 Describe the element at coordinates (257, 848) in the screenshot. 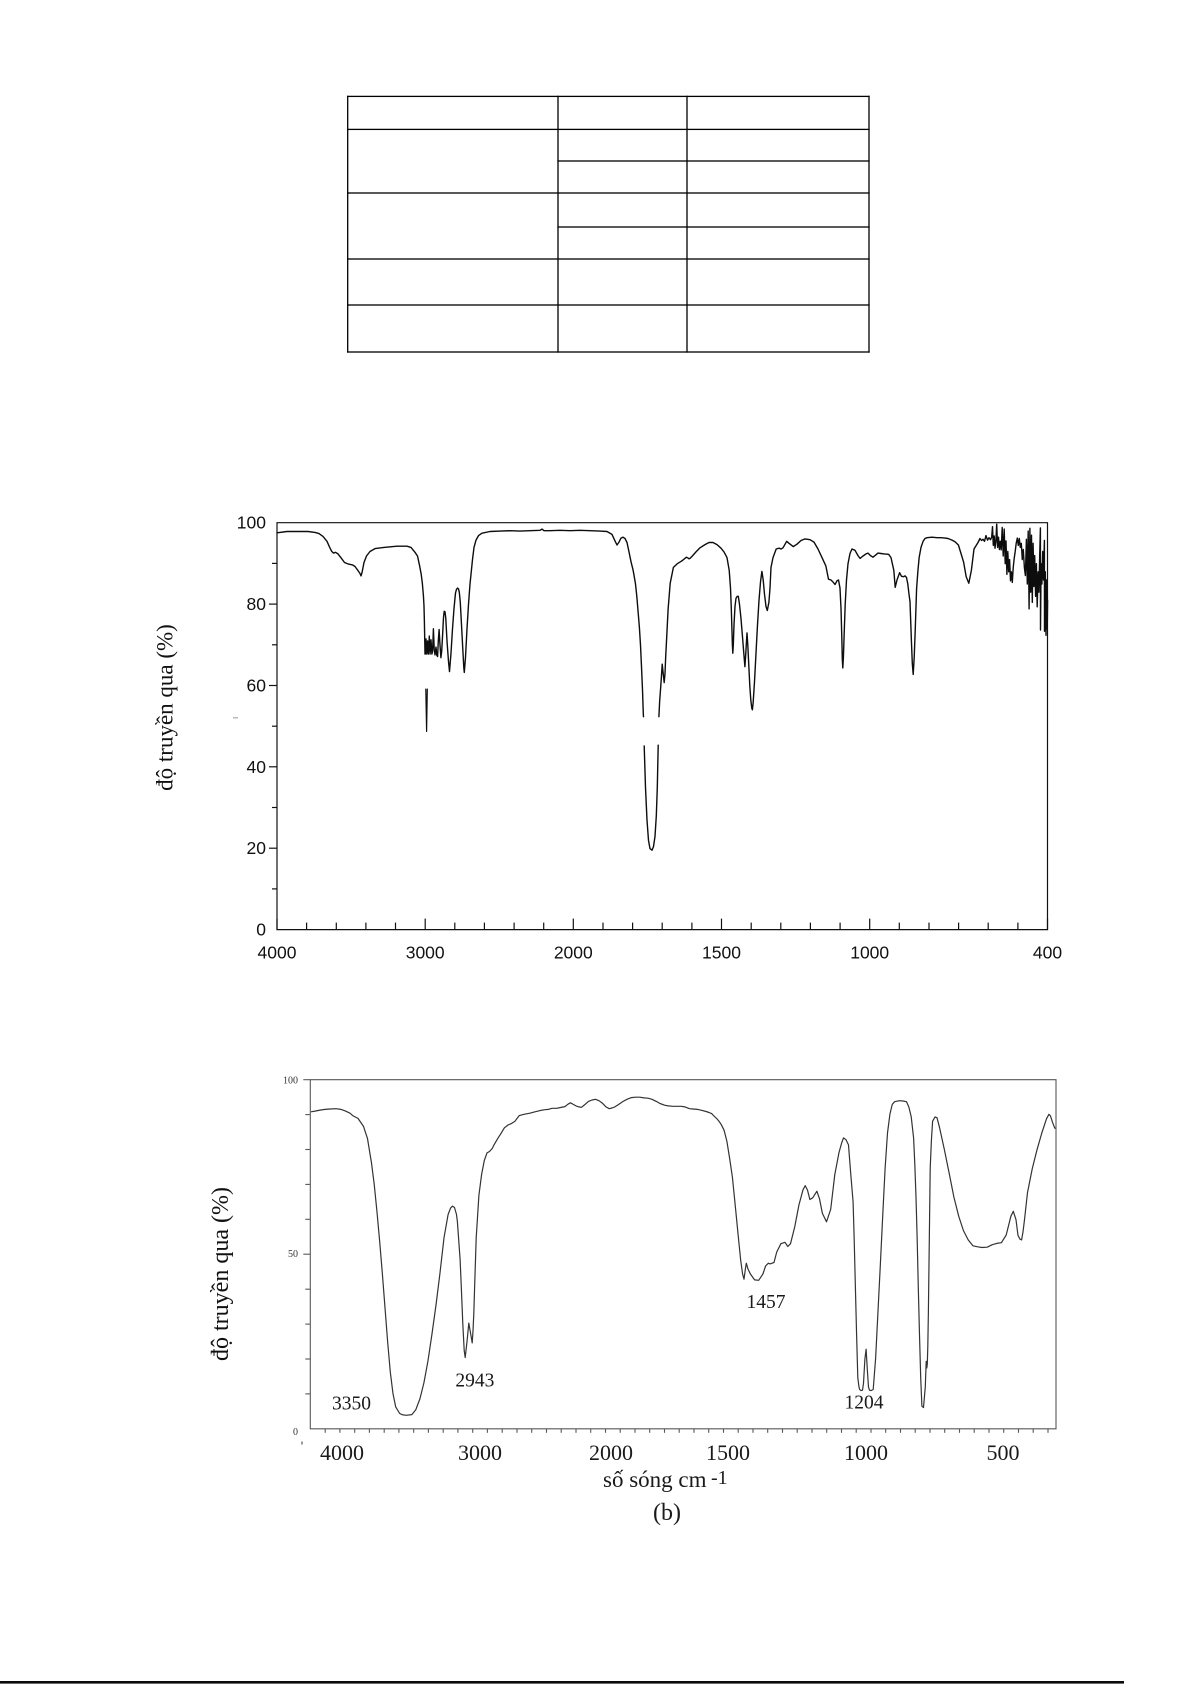

I see `svg-text: 20` at that location.